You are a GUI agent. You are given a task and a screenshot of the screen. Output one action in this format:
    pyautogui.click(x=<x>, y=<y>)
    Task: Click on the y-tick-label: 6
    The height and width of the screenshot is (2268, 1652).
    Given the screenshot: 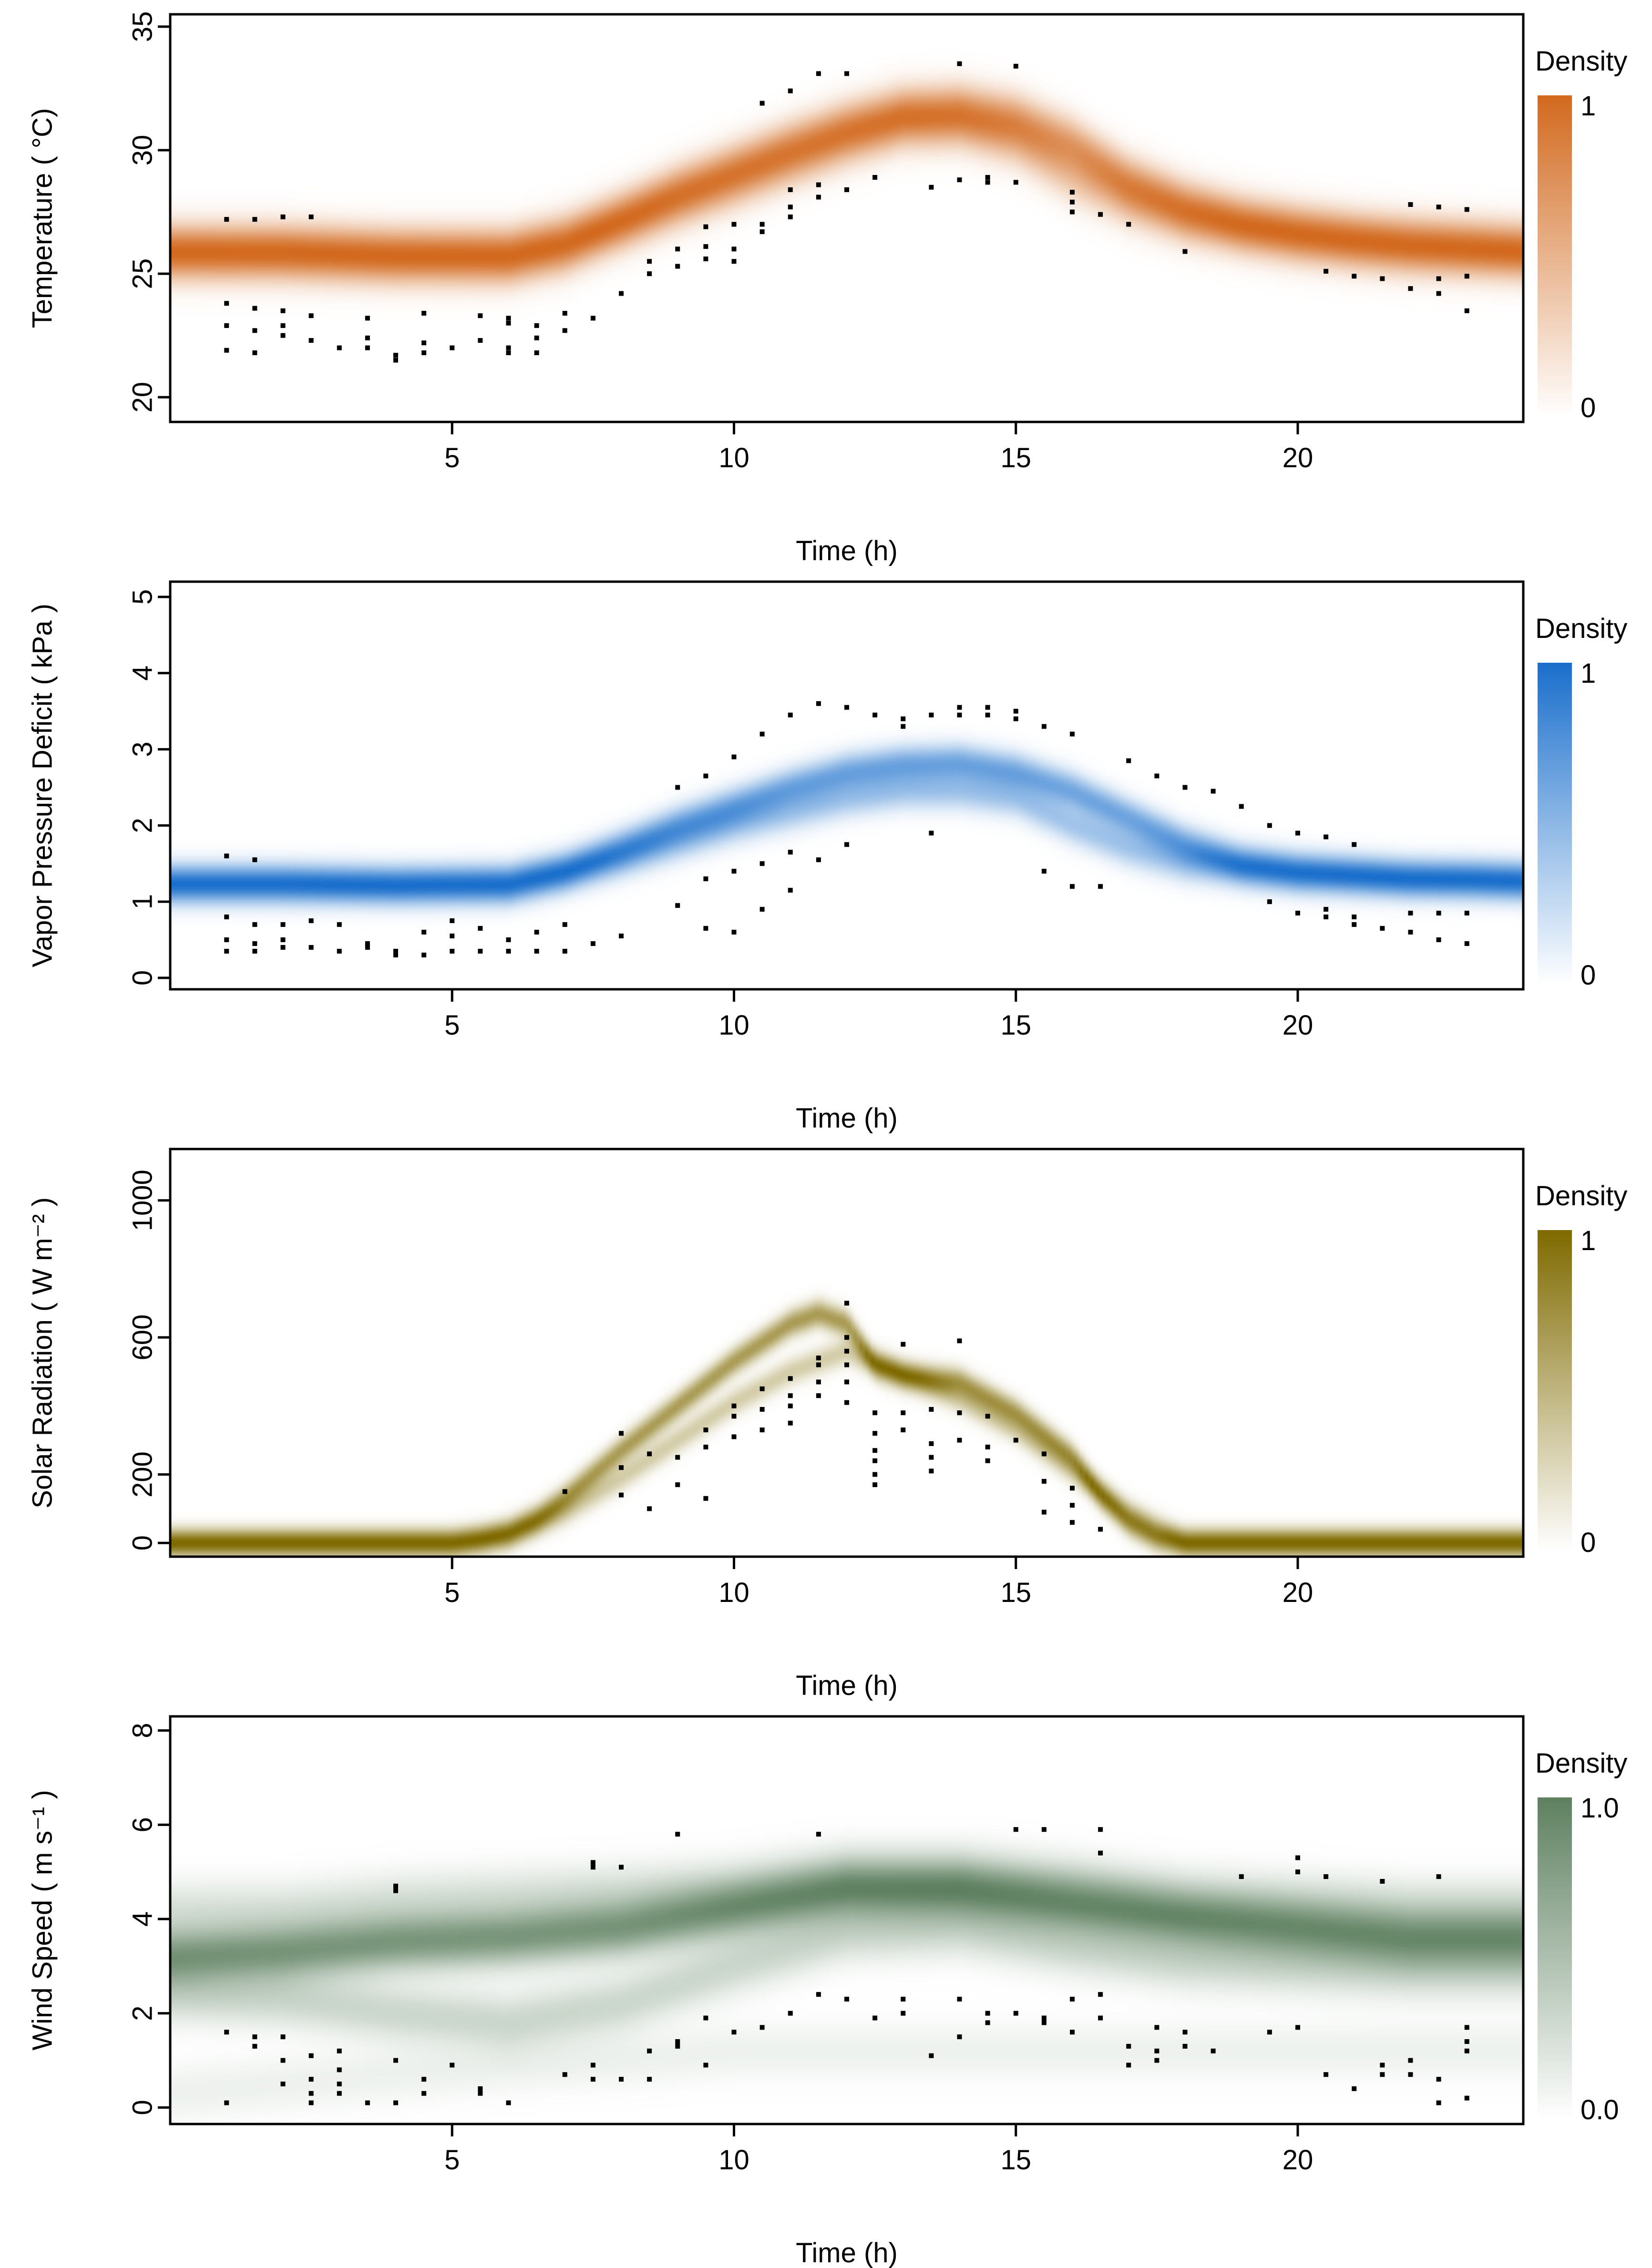 What is the action you would take?
    pyautogui.click(x=142, y=1824)
    